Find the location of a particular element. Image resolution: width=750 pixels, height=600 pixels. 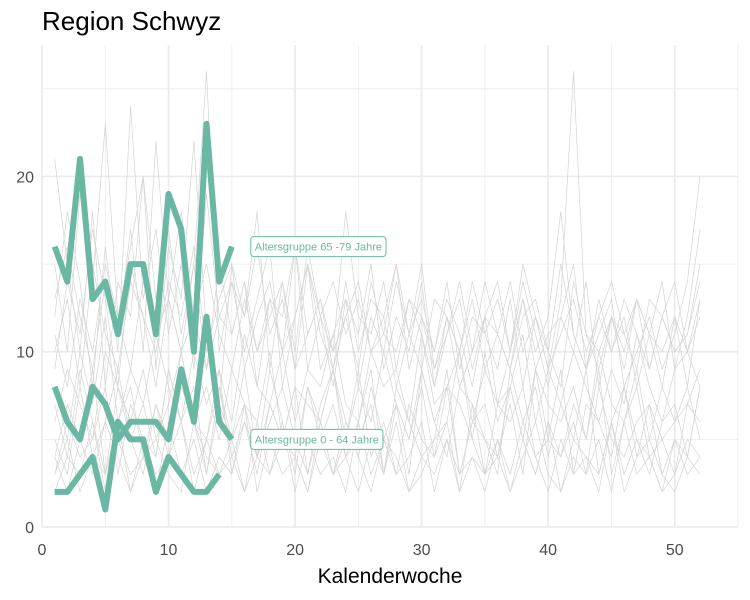

x-tick-label: 40 is located at coordinates (548, 550).